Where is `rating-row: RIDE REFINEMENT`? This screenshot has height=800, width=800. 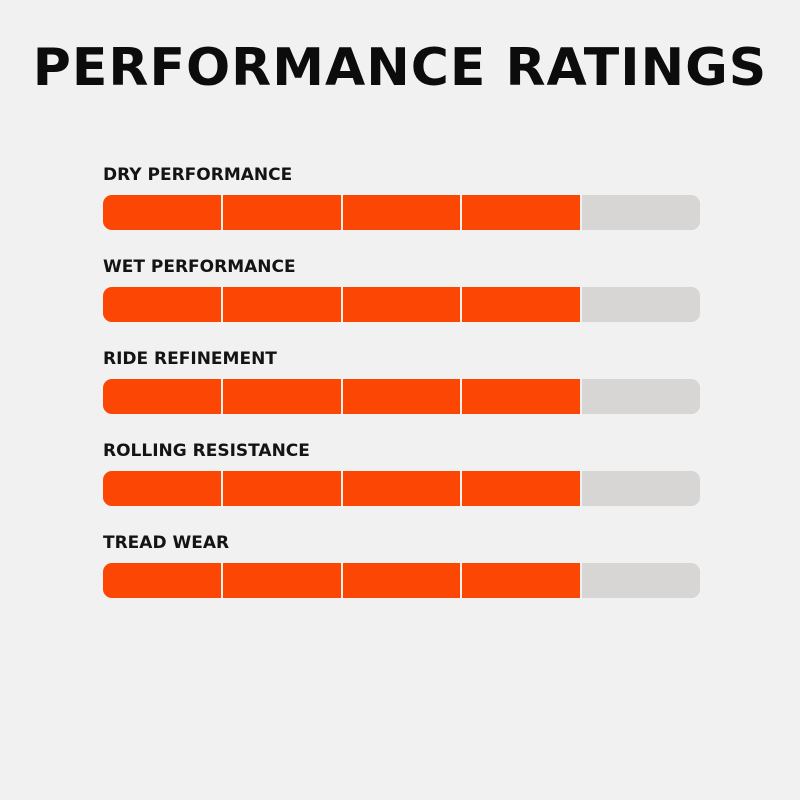
rating-row: RIDE REFINEMENT is located at coordinates (401, 390).